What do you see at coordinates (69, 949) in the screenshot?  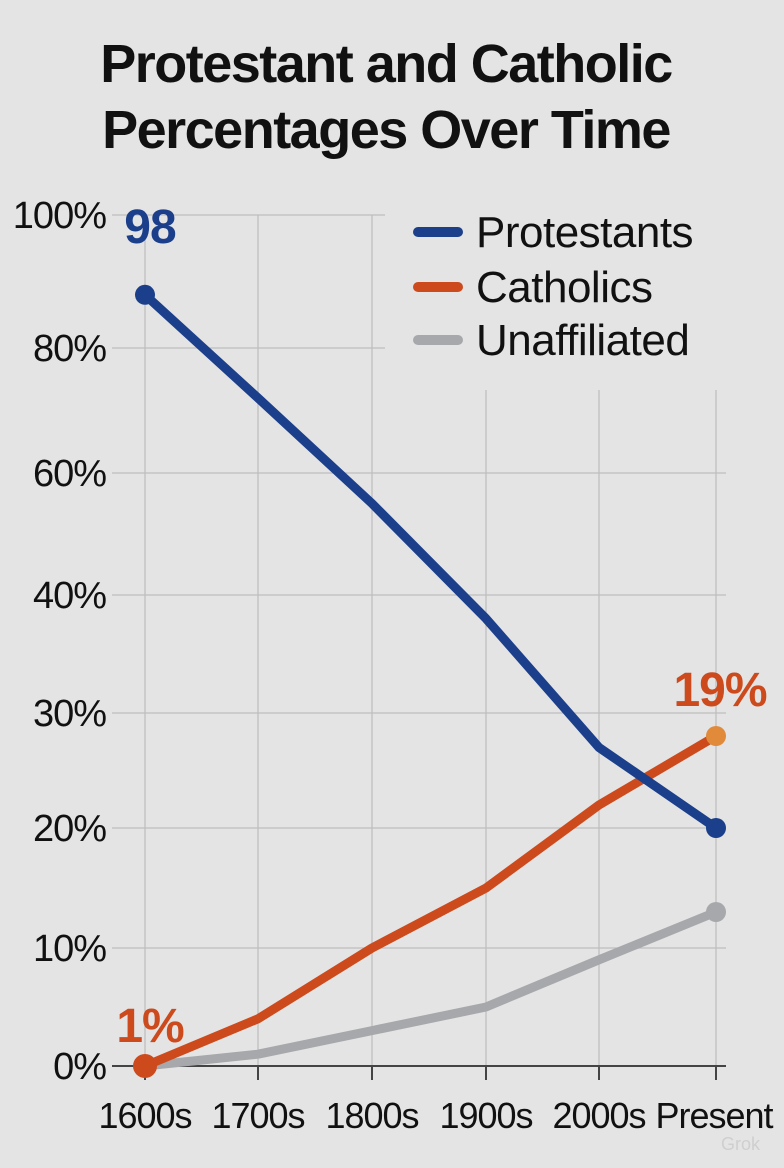 I see `y-tick-label-1: 10%` at bounding box center [69, 949].